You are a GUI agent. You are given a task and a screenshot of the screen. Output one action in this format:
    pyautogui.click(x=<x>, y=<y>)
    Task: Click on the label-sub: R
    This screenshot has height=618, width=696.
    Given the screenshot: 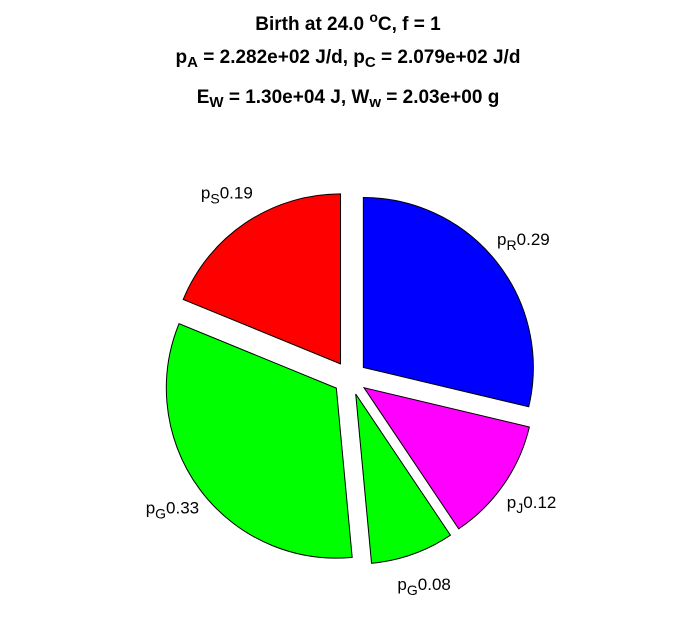 What is the action you would take?
    pyautogui.click(x=512, y=245)
    